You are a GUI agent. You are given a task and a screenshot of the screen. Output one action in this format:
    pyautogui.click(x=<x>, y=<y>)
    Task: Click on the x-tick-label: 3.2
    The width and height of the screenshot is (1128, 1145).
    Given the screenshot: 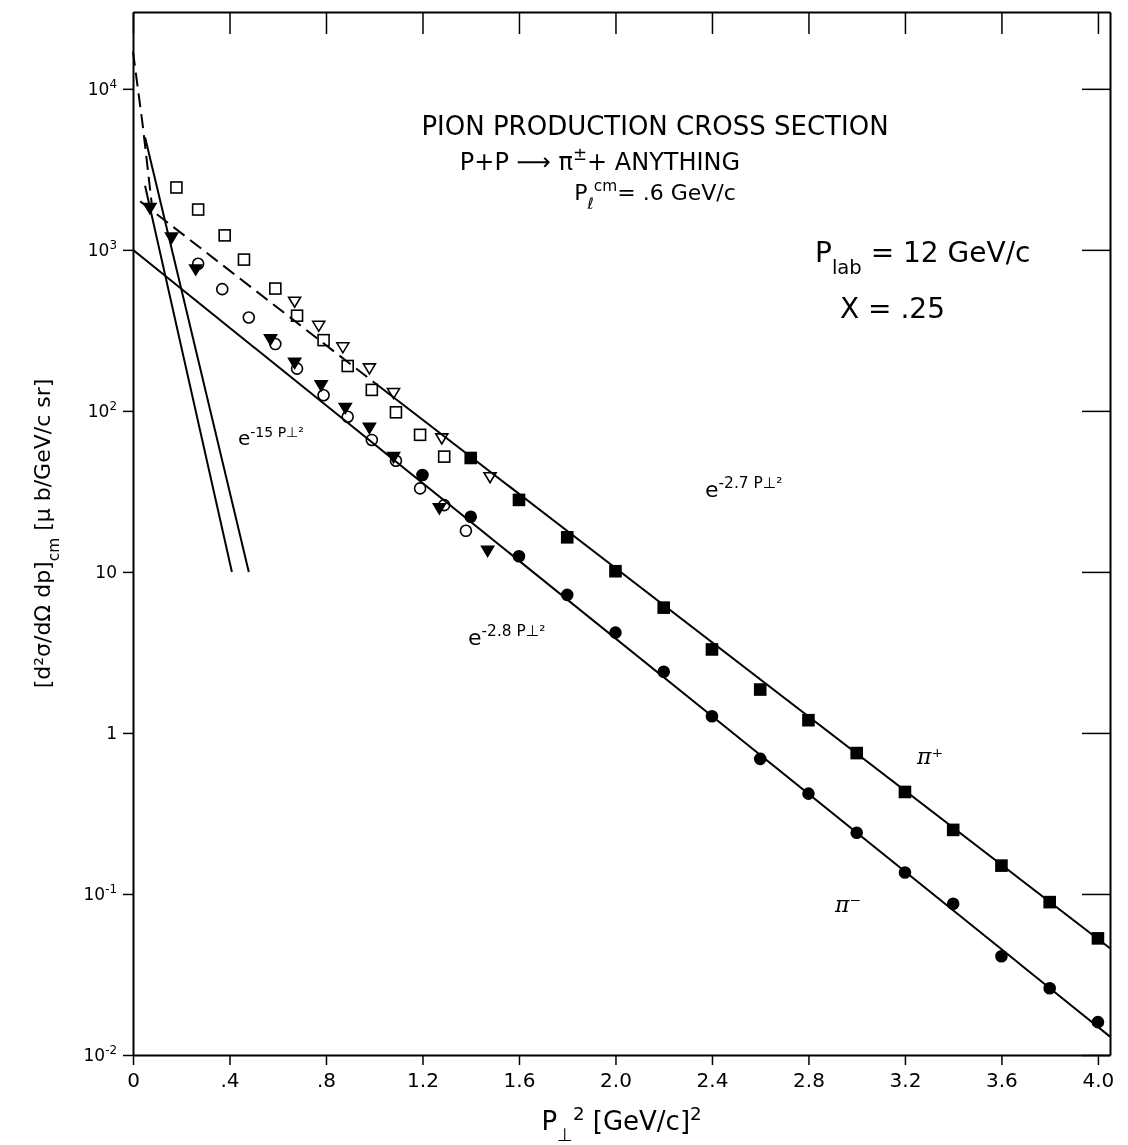 What is the action you would take?
    pyautogui.click(x=905, y=1080)
    